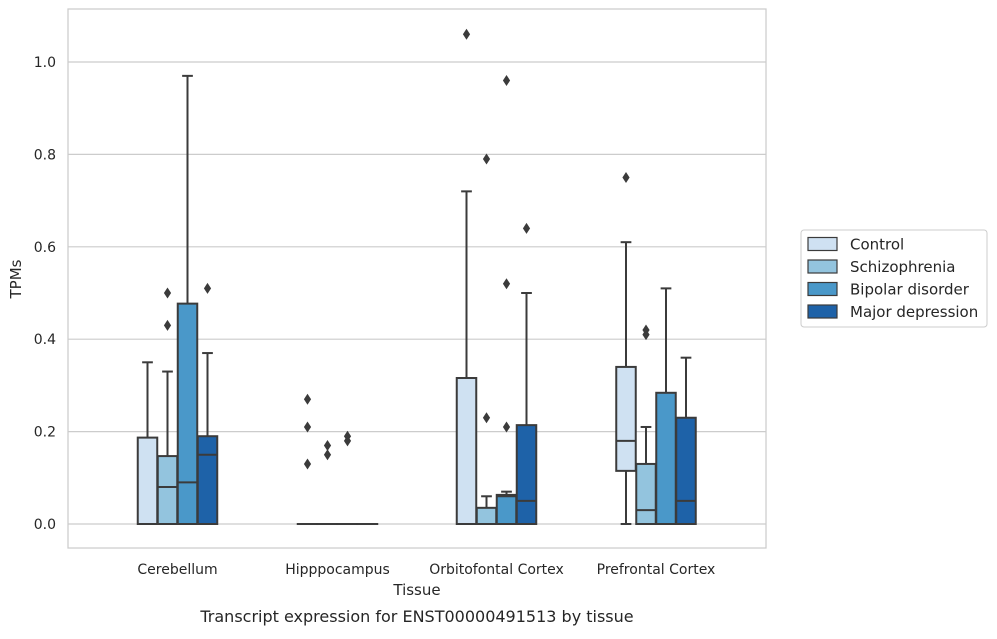 The height and width of the screenshot is (639, 997). I want to click on y-axis-label: TPMs, so click(16, 279).